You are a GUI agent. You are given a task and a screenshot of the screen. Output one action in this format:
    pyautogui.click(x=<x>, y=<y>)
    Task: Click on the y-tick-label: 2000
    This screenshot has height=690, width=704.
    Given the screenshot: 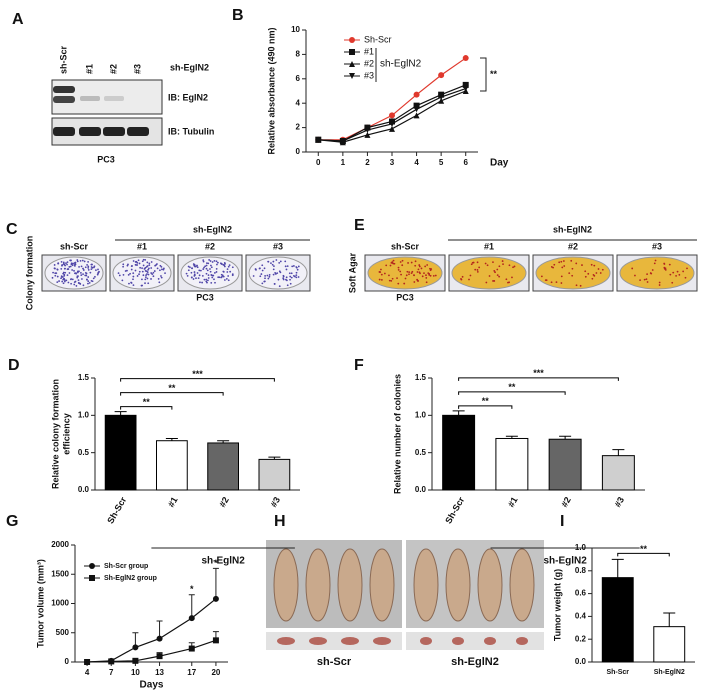 What is the action you would take?
    pyautogui.click(x=60, y=544)
    